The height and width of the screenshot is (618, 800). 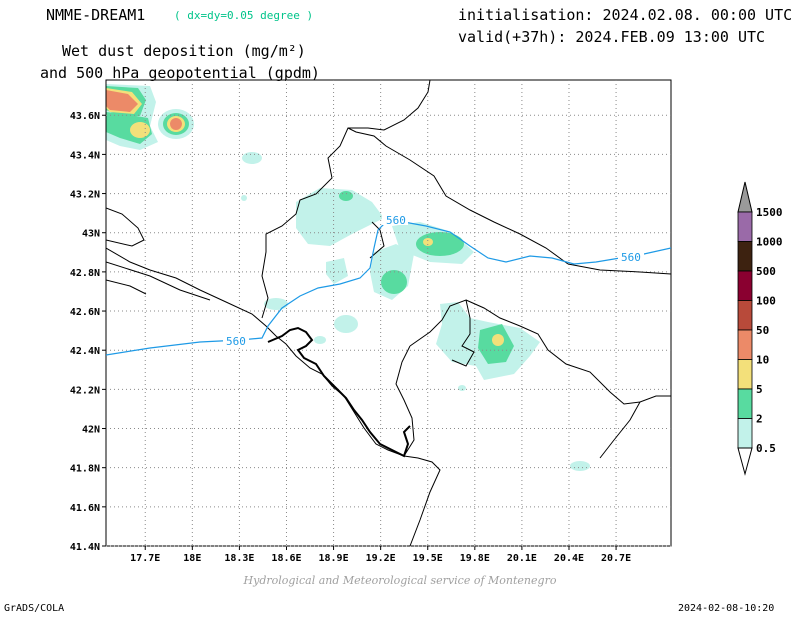 I want to click on coastline-inner, so click(x=158, y=281).